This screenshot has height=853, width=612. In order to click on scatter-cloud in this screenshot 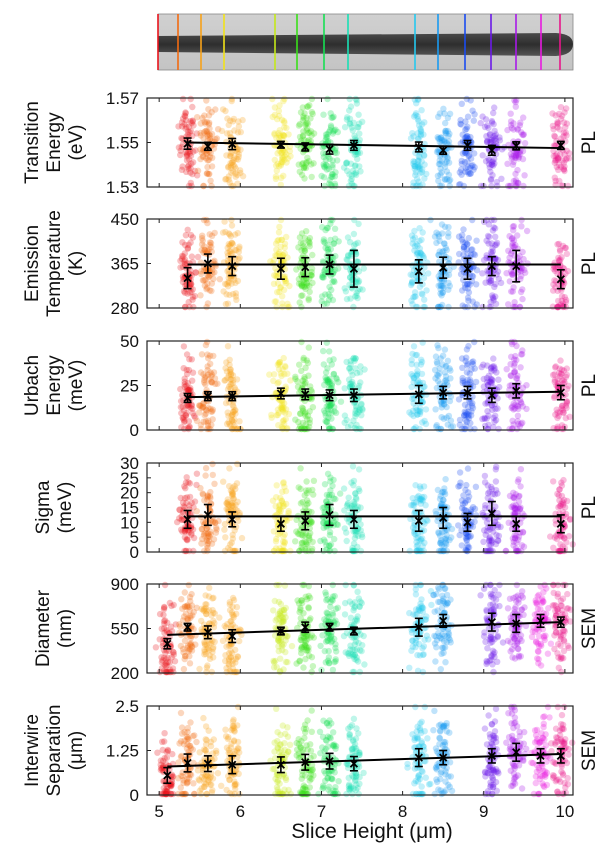, I will do `click(374, 142)`.